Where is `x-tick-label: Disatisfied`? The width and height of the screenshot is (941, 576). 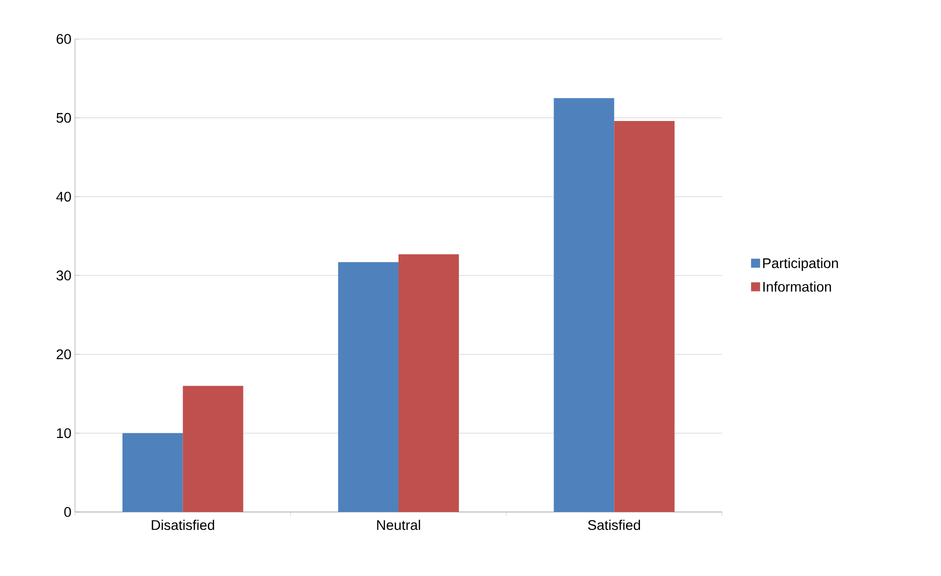
x-tick-label: Disatisfied is located at coordinates (183, 525).